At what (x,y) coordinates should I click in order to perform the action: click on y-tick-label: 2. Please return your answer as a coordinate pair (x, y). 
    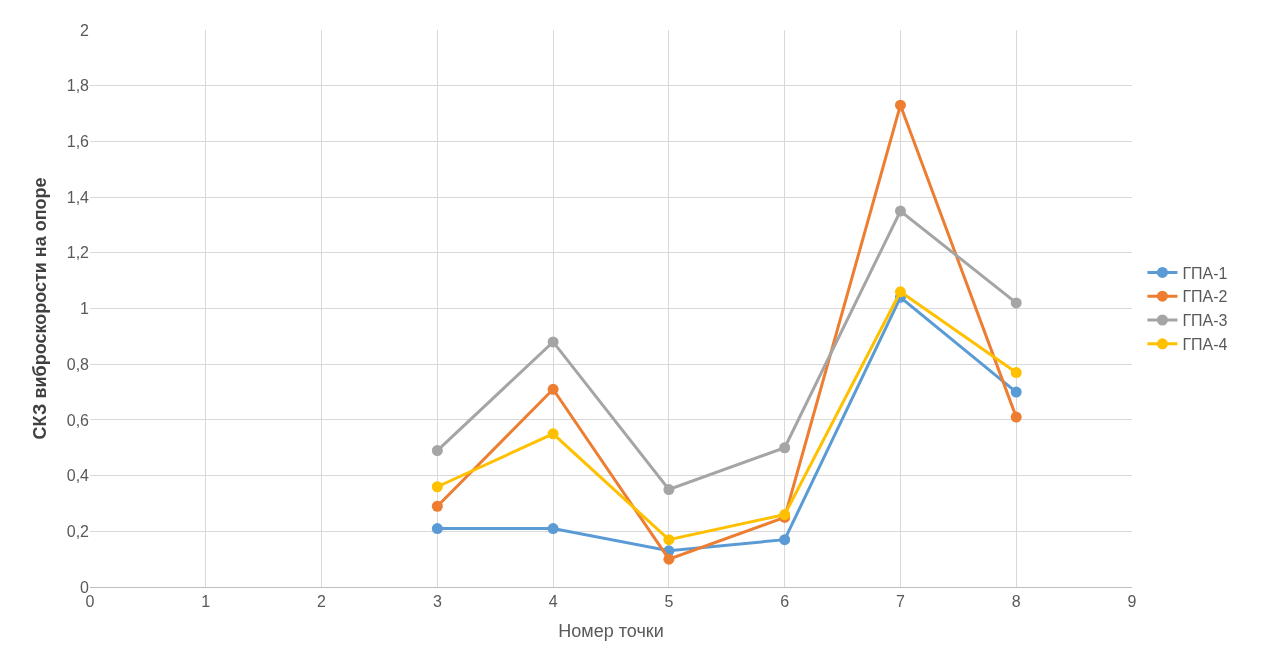
    Looking at the image, I should click on (85, 30).